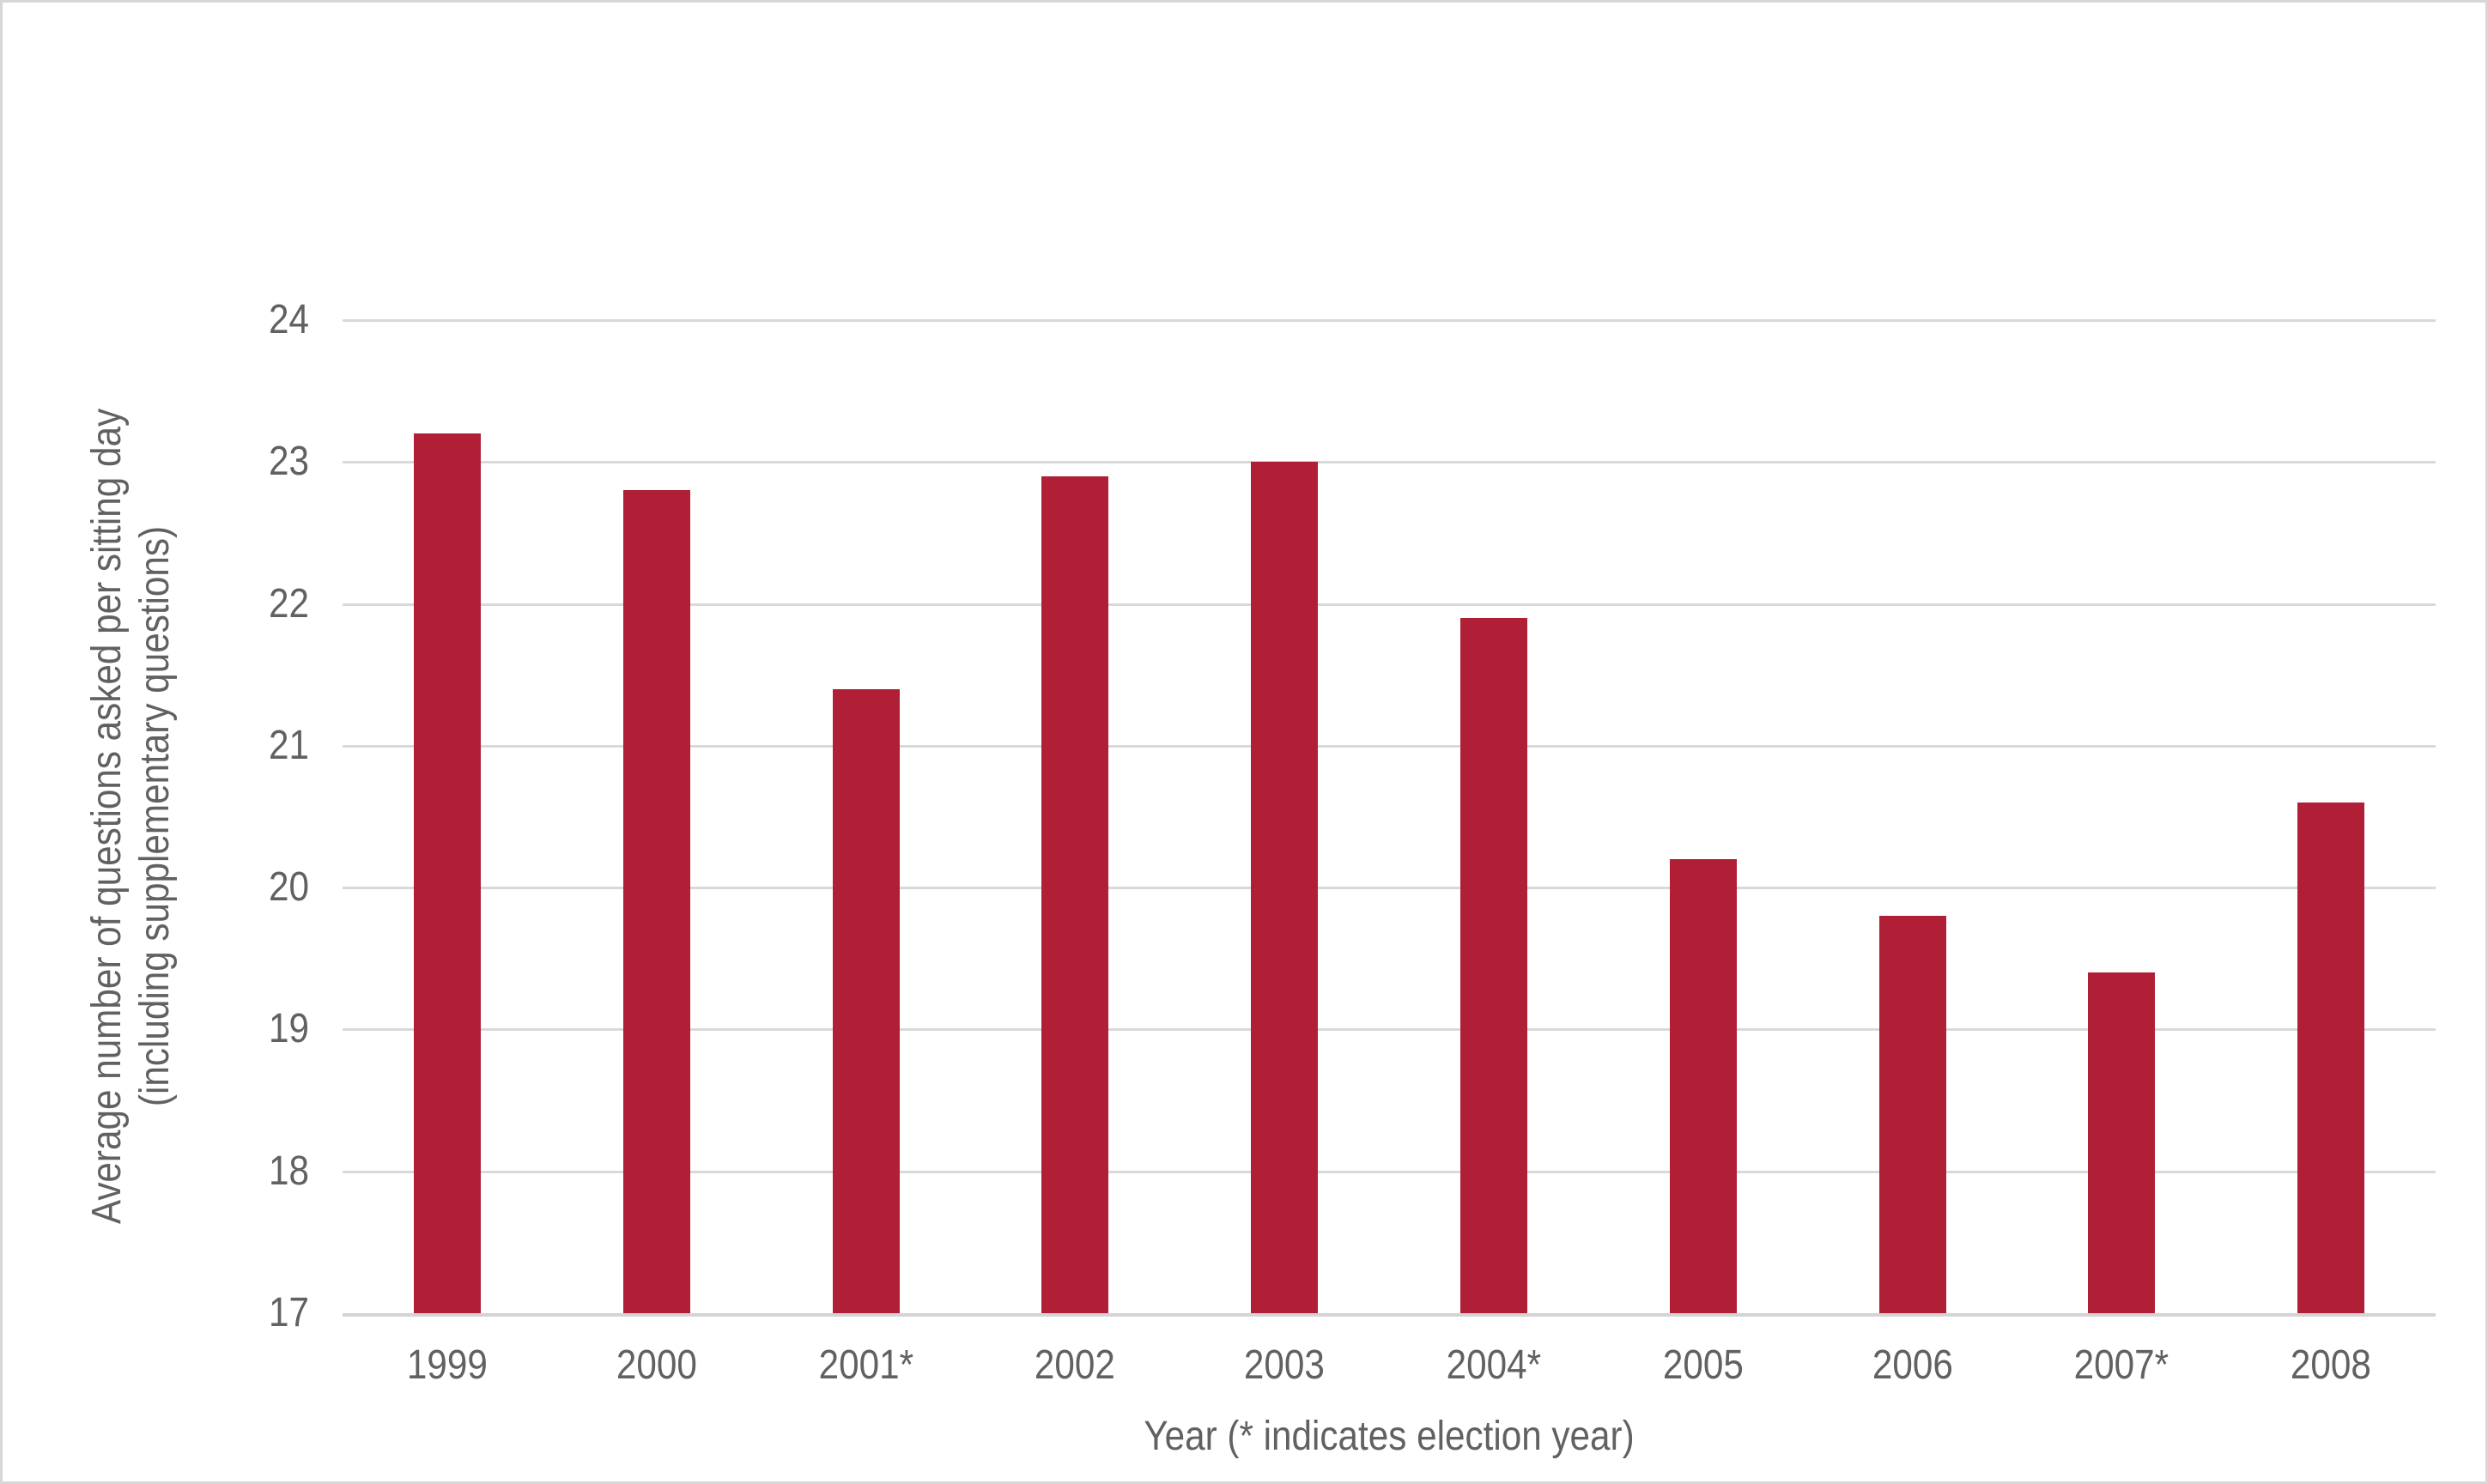 The width and height of the screenshot is (2488, 1484). What do you see at coordinates (289, 462) in the screenshot?
I see `y-tick-label-23: 23` at bounding box center [289, 462].